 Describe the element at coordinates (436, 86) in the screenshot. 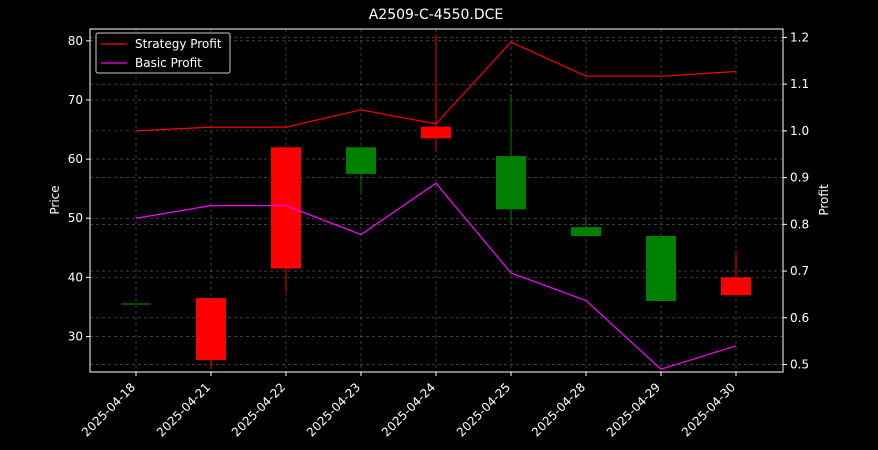

I see `series-line-strategy-profit` at that location.